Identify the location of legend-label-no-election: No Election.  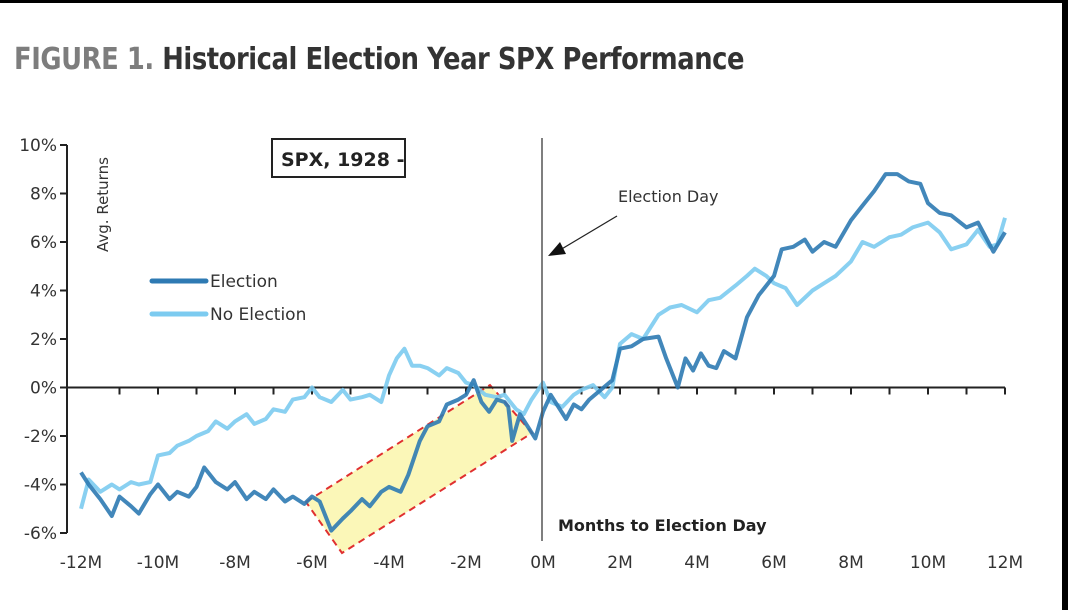
(258, 315).